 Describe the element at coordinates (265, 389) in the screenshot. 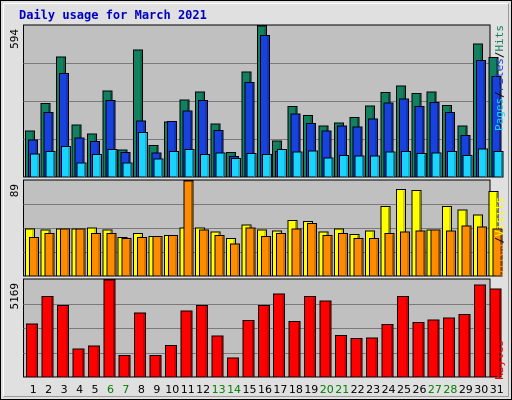

I see `day-label: 16` at that location.